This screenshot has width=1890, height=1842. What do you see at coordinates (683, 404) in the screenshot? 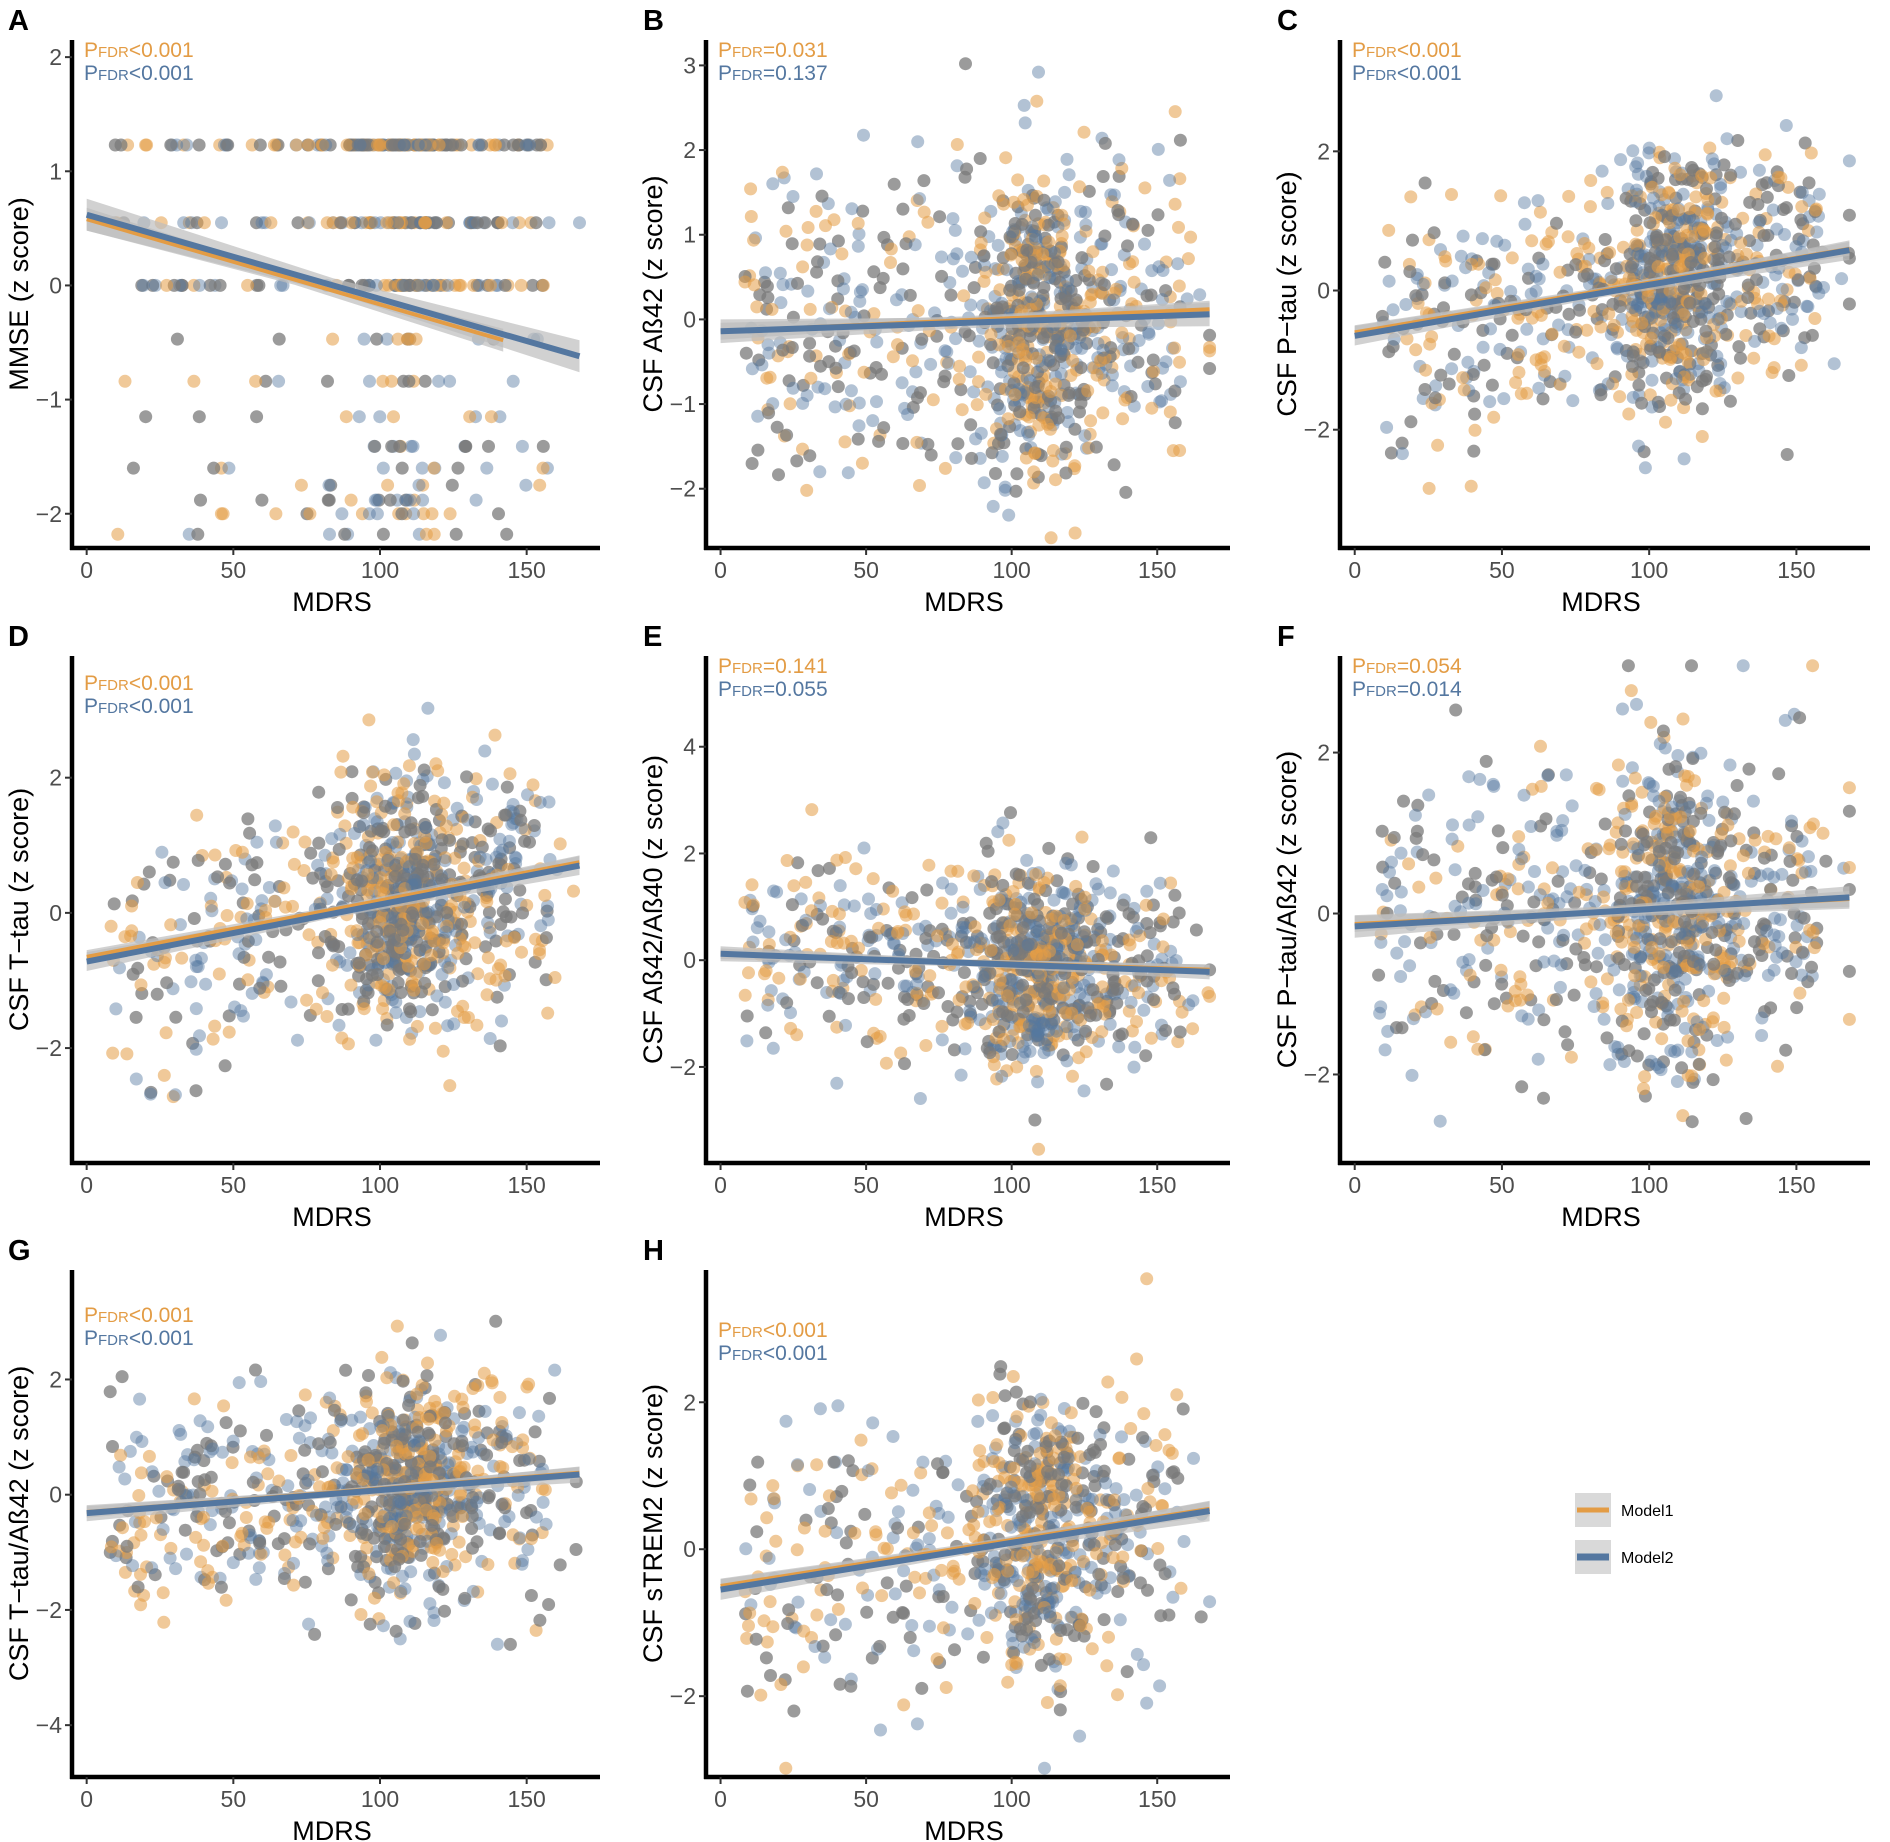
I see `y-tick-label: −1` at bounding box center [683, 404].